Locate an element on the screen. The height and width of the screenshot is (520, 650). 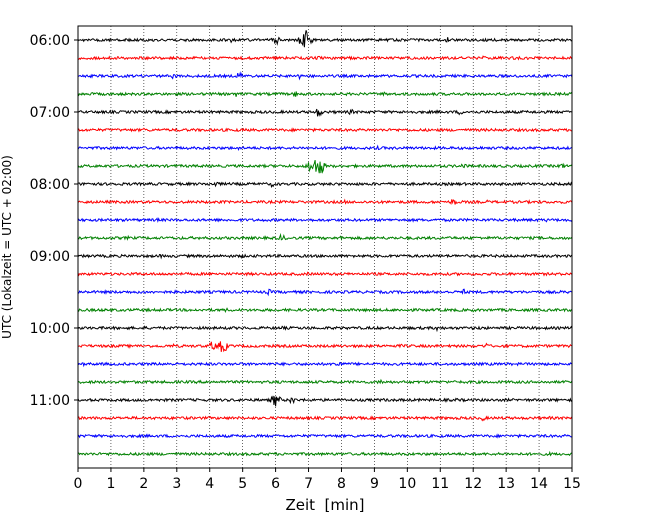
y-tick-label: 08:00 is located at coordinates (50, 185).